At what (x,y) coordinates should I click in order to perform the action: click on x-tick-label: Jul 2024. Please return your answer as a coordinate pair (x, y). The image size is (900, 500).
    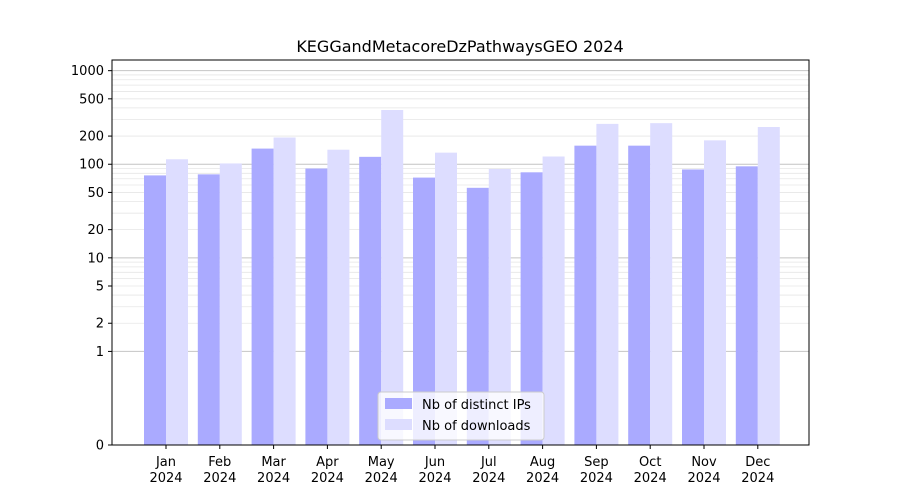
    Looking at the image, I should click on (488, 470).